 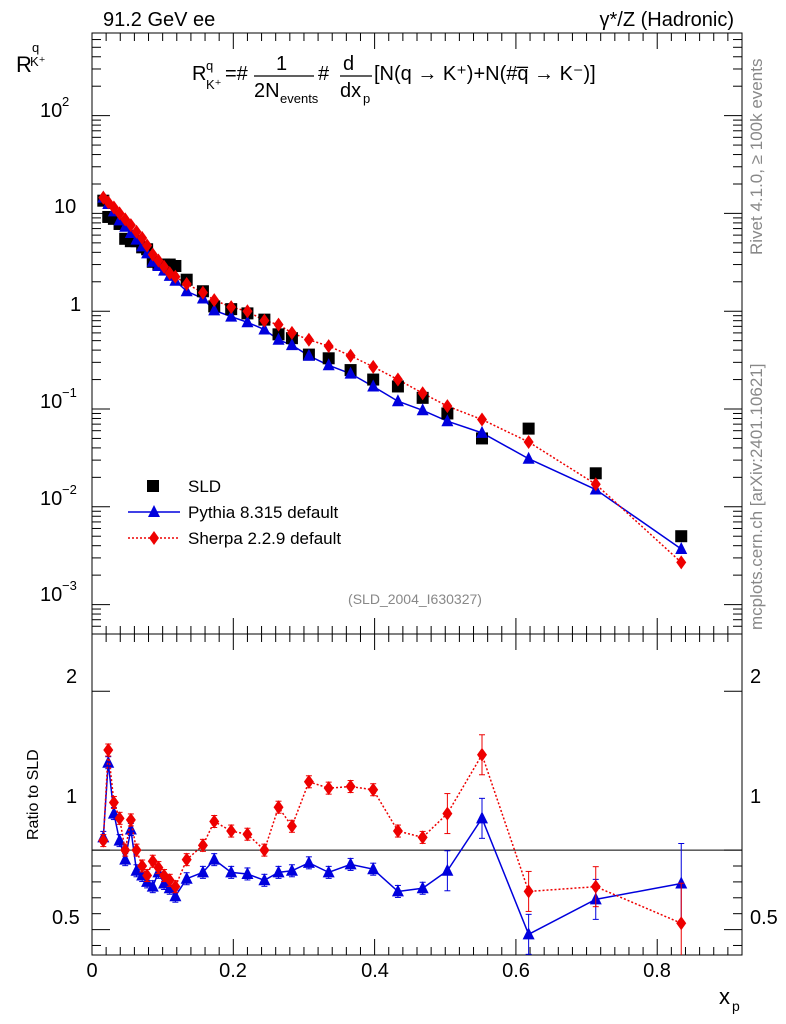 I want to click on top-y-axis-title: R q K⁺, so click(x=31, y=58).